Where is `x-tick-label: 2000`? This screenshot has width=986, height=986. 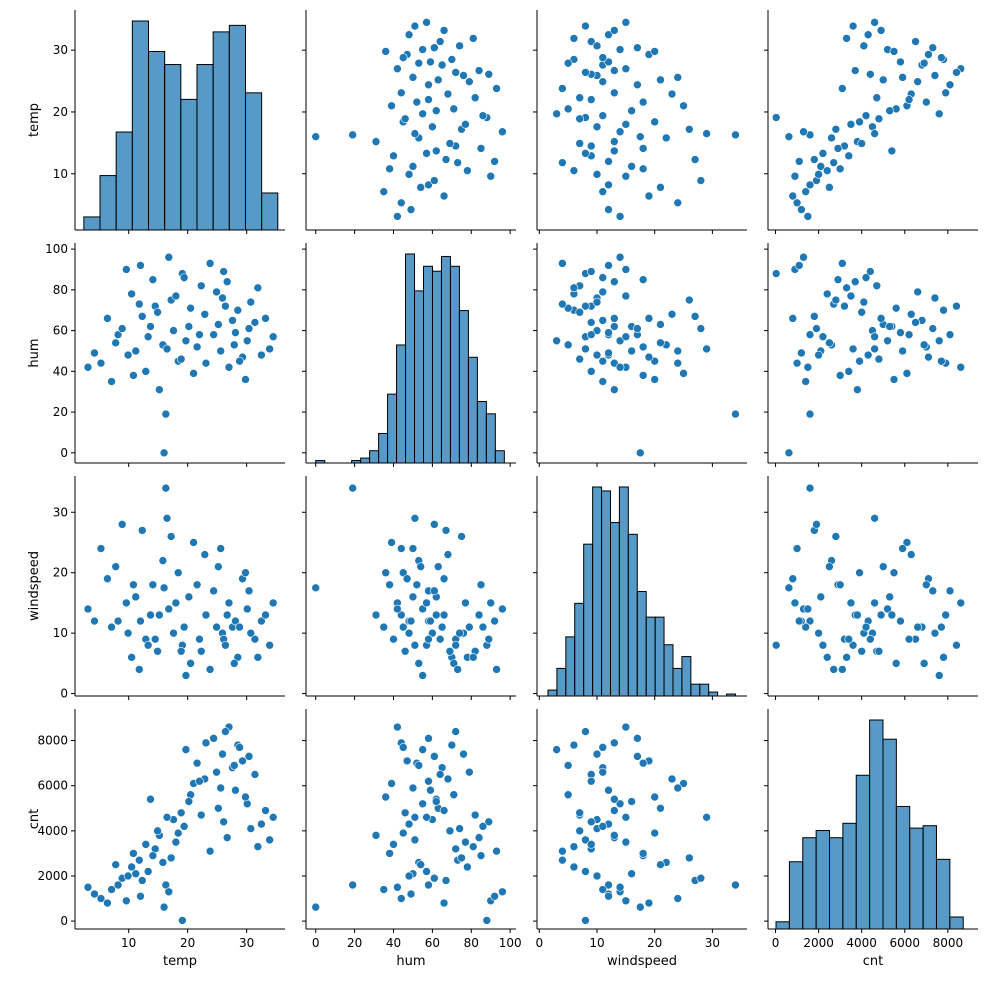 x-tick-label: 2000 is located at coordinates (818, 943).